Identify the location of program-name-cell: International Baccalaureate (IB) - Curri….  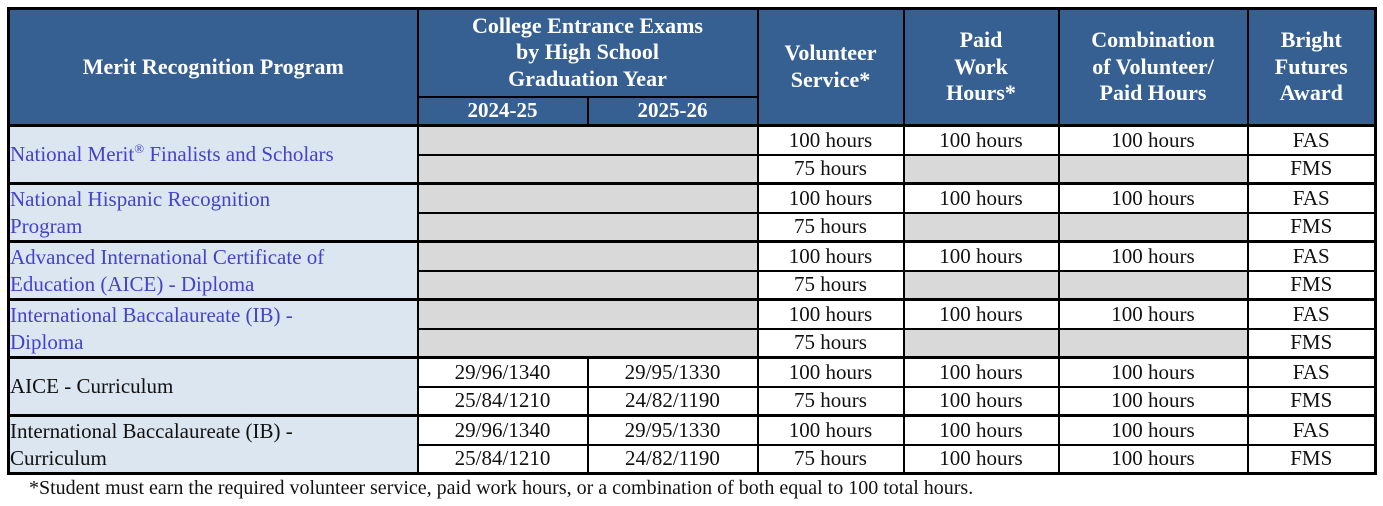
(213, 444).